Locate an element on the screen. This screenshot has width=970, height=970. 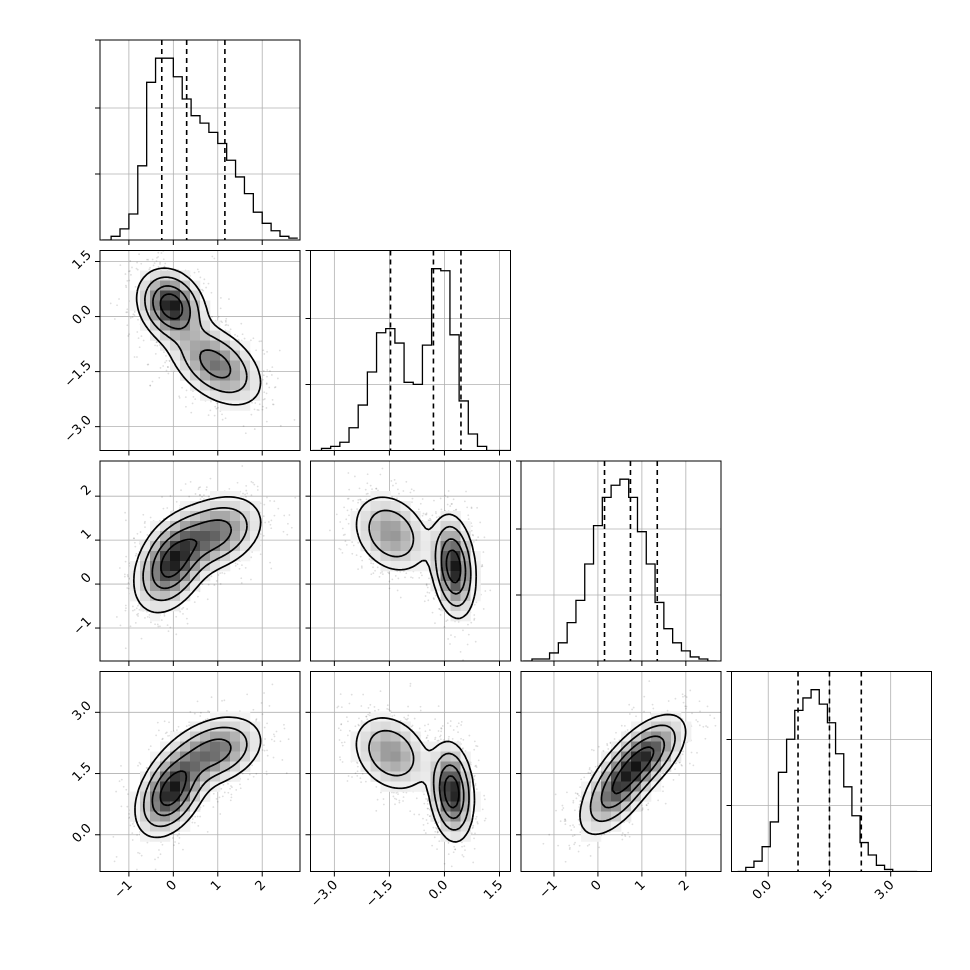
contours is located at coordinates (198, 336).